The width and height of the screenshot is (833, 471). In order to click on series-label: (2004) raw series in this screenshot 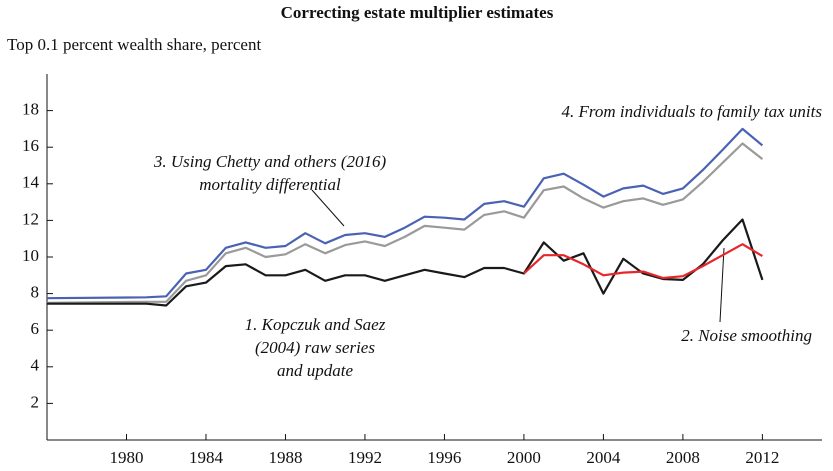, I will do `click(315, 347)`.